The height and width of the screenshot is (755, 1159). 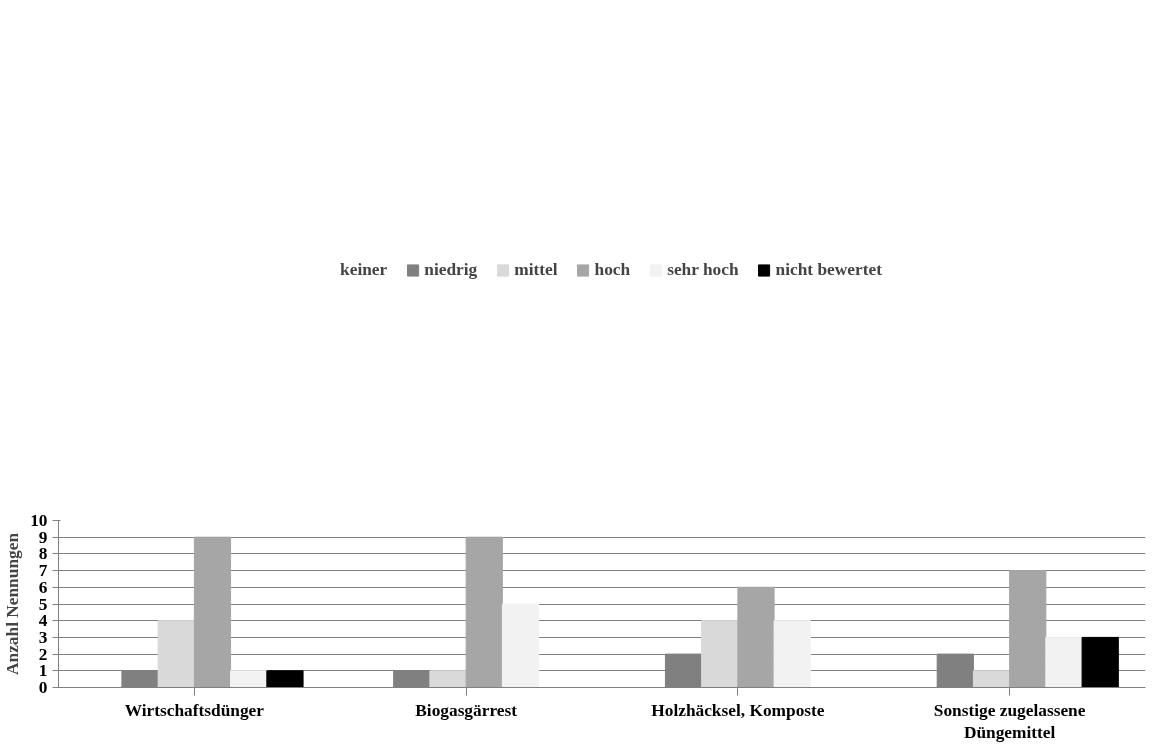 I want to click on legend-label: sehr hoch, so click(x=703, y=270).